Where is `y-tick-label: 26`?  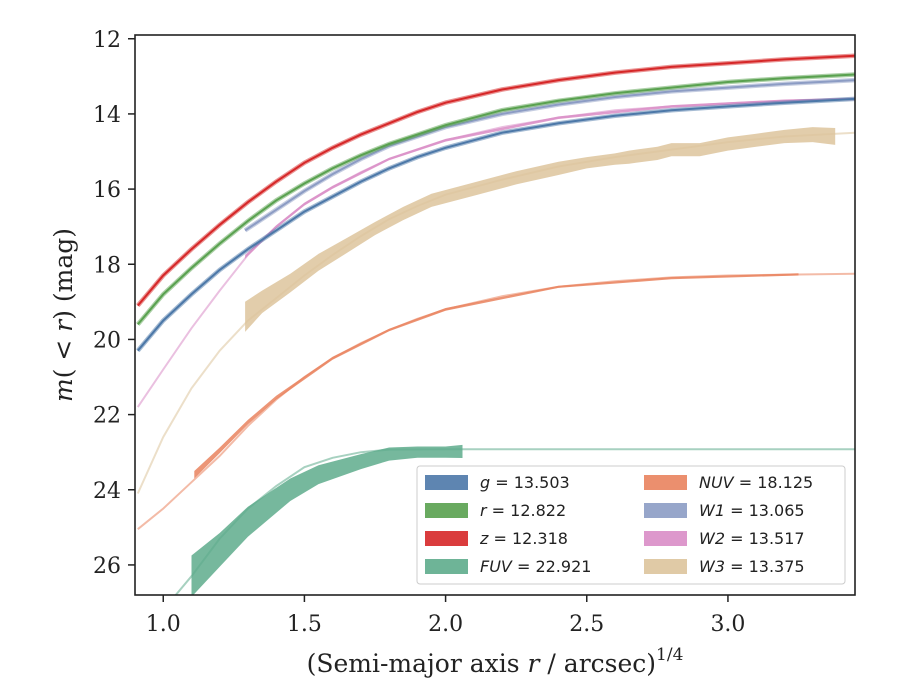 y-tick-label: 26 is located at coordinates (107, 566).